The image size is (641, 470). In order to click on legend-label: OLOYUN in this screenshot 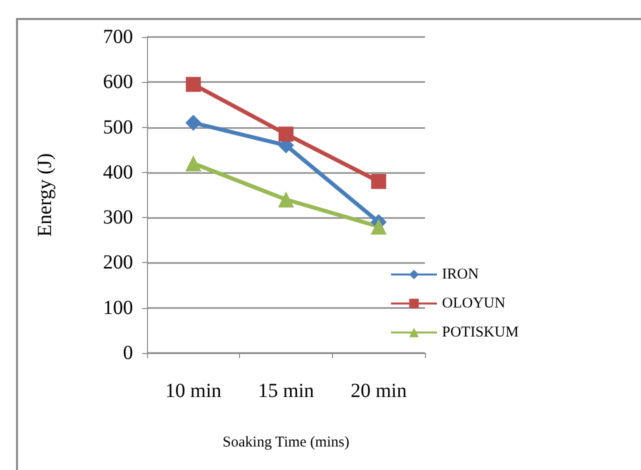, I will do `click(474, 304)`.